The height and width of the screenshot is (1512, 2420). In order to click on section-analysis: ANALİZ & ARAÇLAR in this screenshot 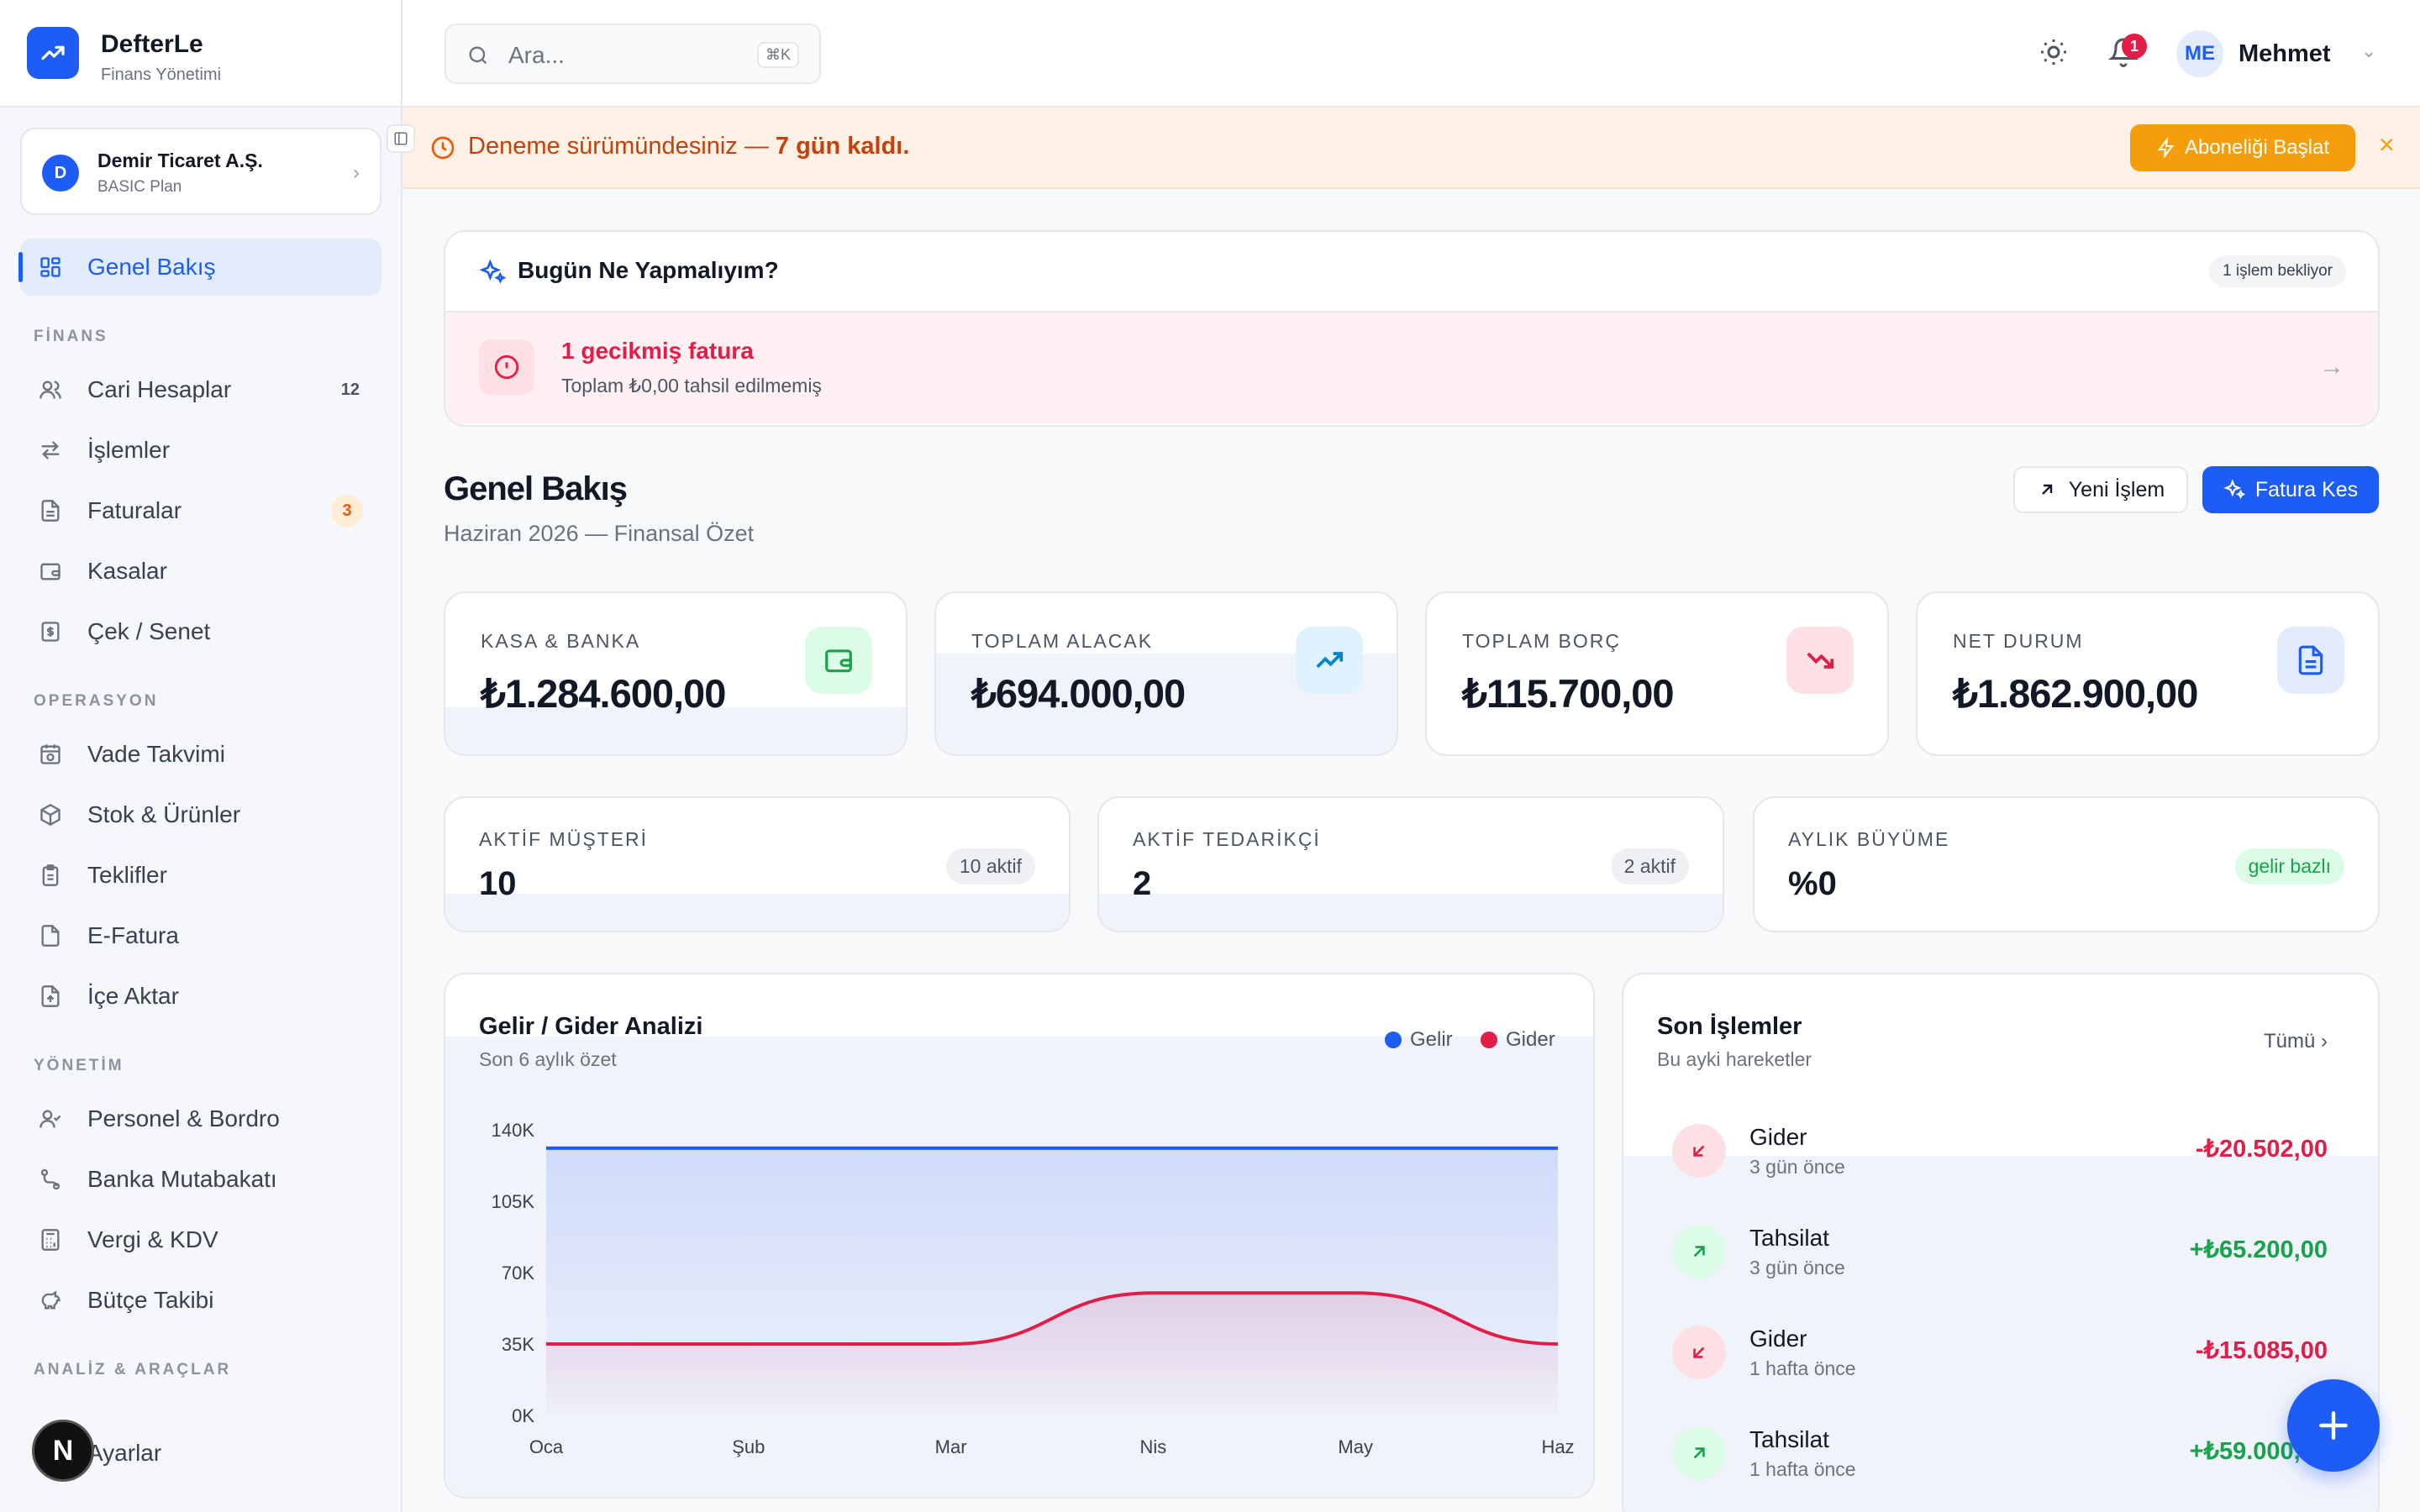, I will do `click(133, 1369)`.